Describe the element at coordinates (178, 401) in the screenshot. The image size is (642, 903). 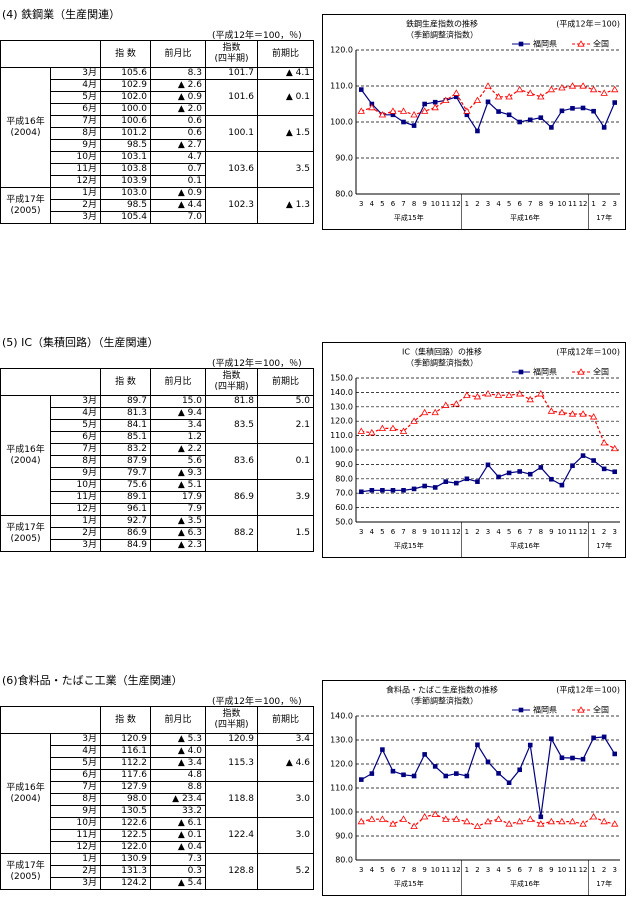
I see `change-cell: 15.0` at that location.